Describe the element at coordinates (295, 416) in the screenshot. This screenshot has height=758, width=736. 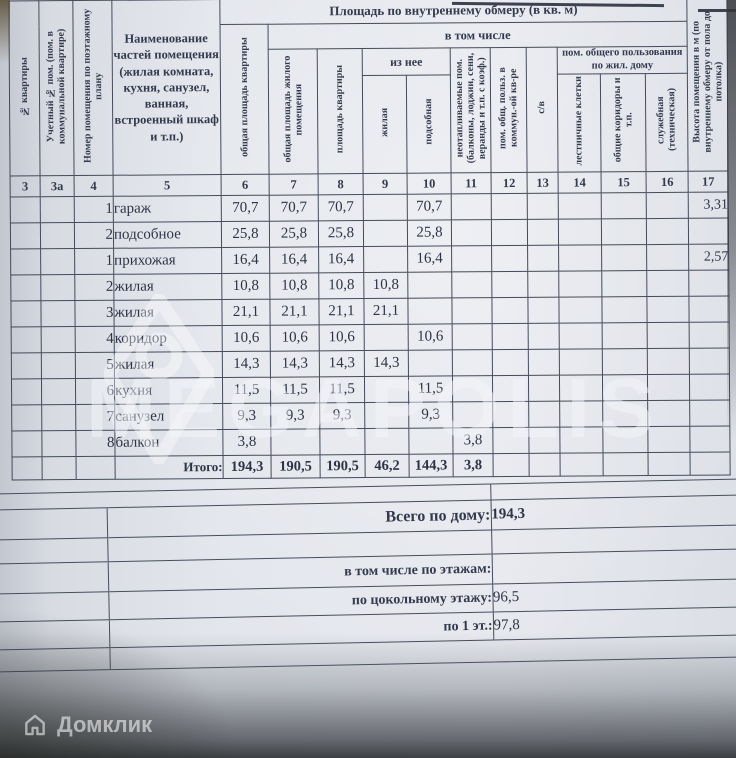
I see `area-cell: 9,3` at that location.